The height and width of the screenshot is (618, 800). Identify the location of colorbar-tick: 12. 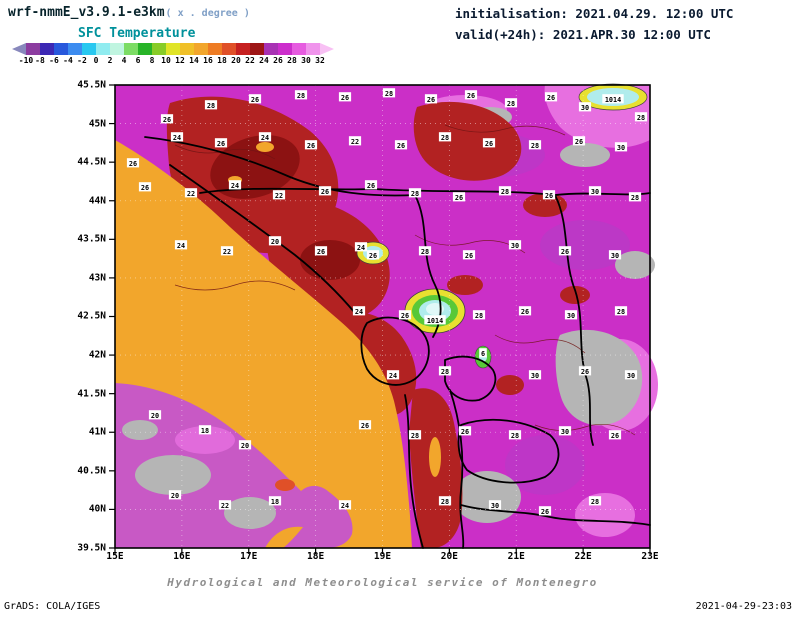
(180, 60).